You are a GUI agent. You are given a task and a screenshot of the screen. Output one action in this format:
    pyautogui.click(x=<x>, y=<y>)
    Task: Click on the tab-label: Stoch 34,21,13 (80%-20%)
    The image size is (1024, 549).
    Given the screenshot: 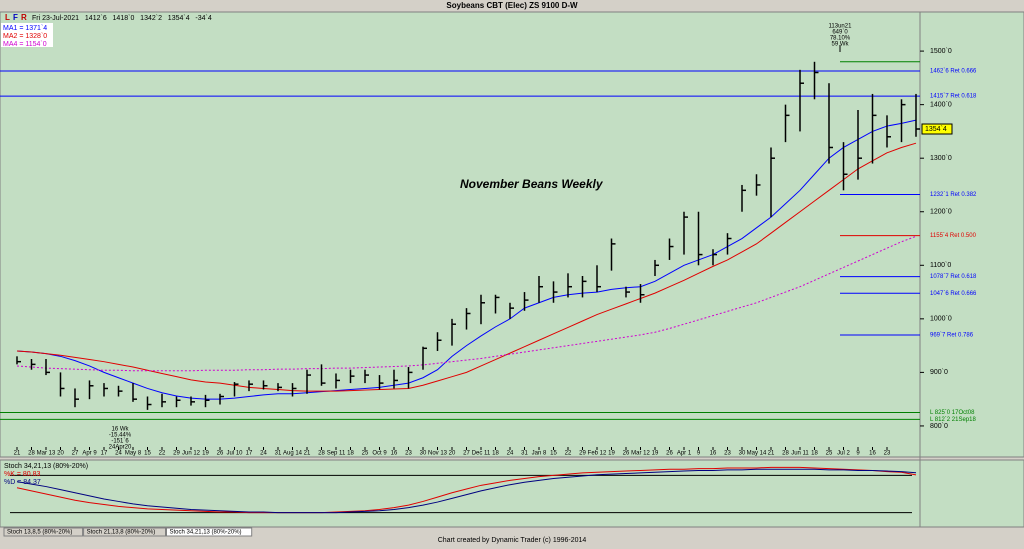 What is the action you would take?
    pyautogui.click(x=206, y=533)
    